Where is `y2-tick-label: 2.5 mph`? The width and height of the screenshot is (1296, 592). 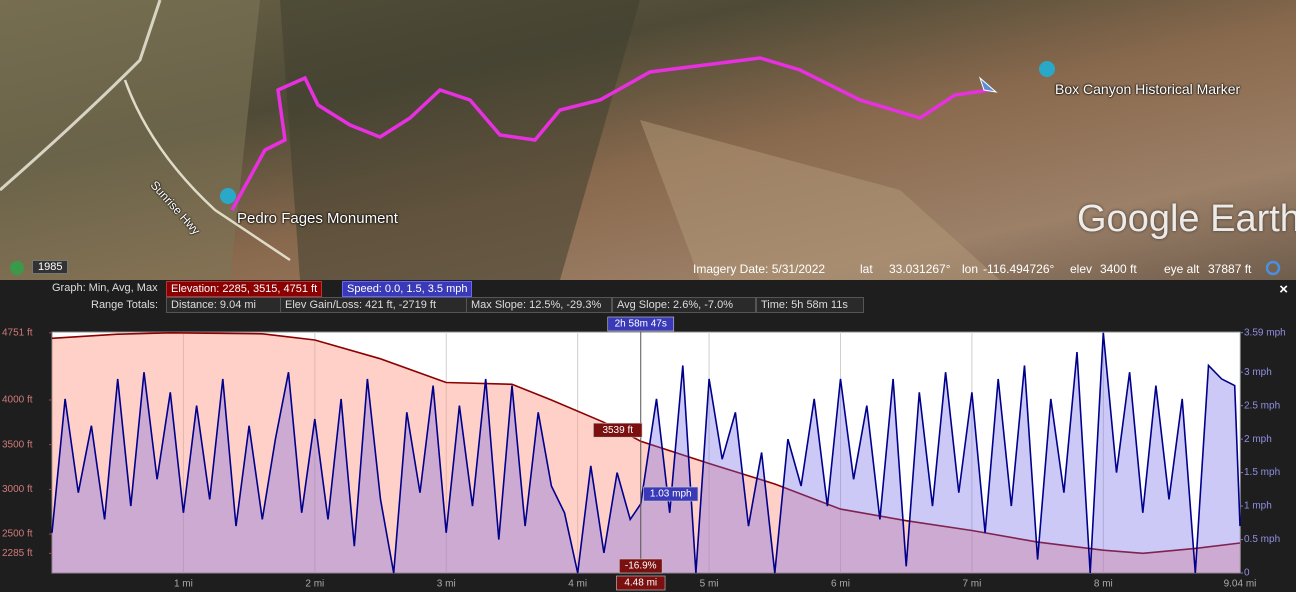 y2-tick-label: 2.5 mph is located at coordinates (1262, 405).